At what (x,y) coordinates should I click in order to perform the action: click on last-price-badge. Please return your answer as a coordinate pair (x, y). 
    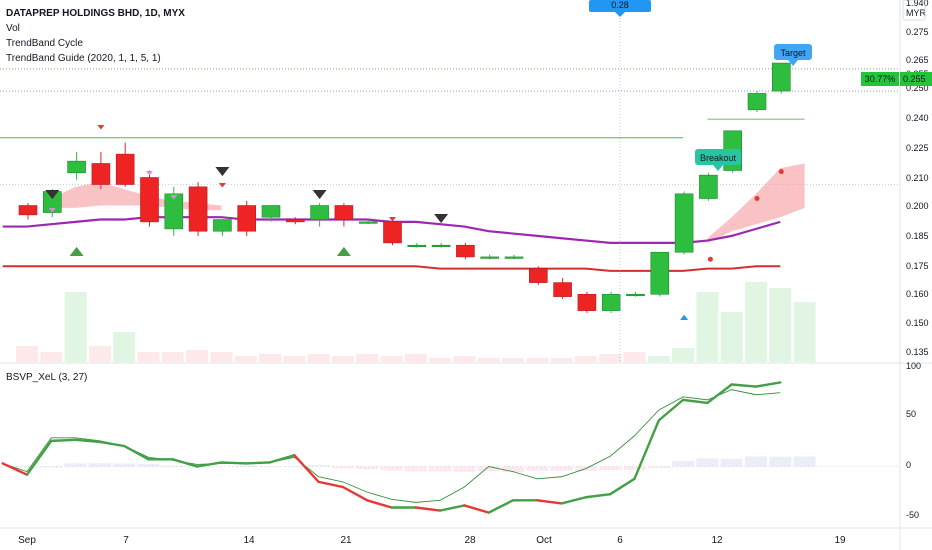
    Looking at the image, I should click on (916, 79).